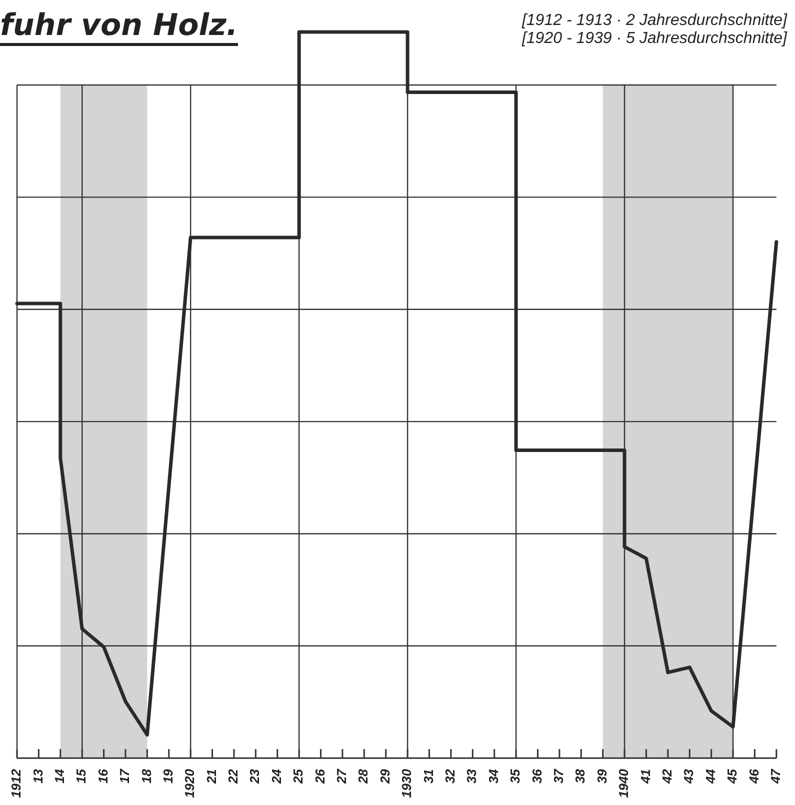  What do you see at coordinates (168, 776) in the screenshot?
I see `x-tick-label: 19` at bounding box center [168, 776].